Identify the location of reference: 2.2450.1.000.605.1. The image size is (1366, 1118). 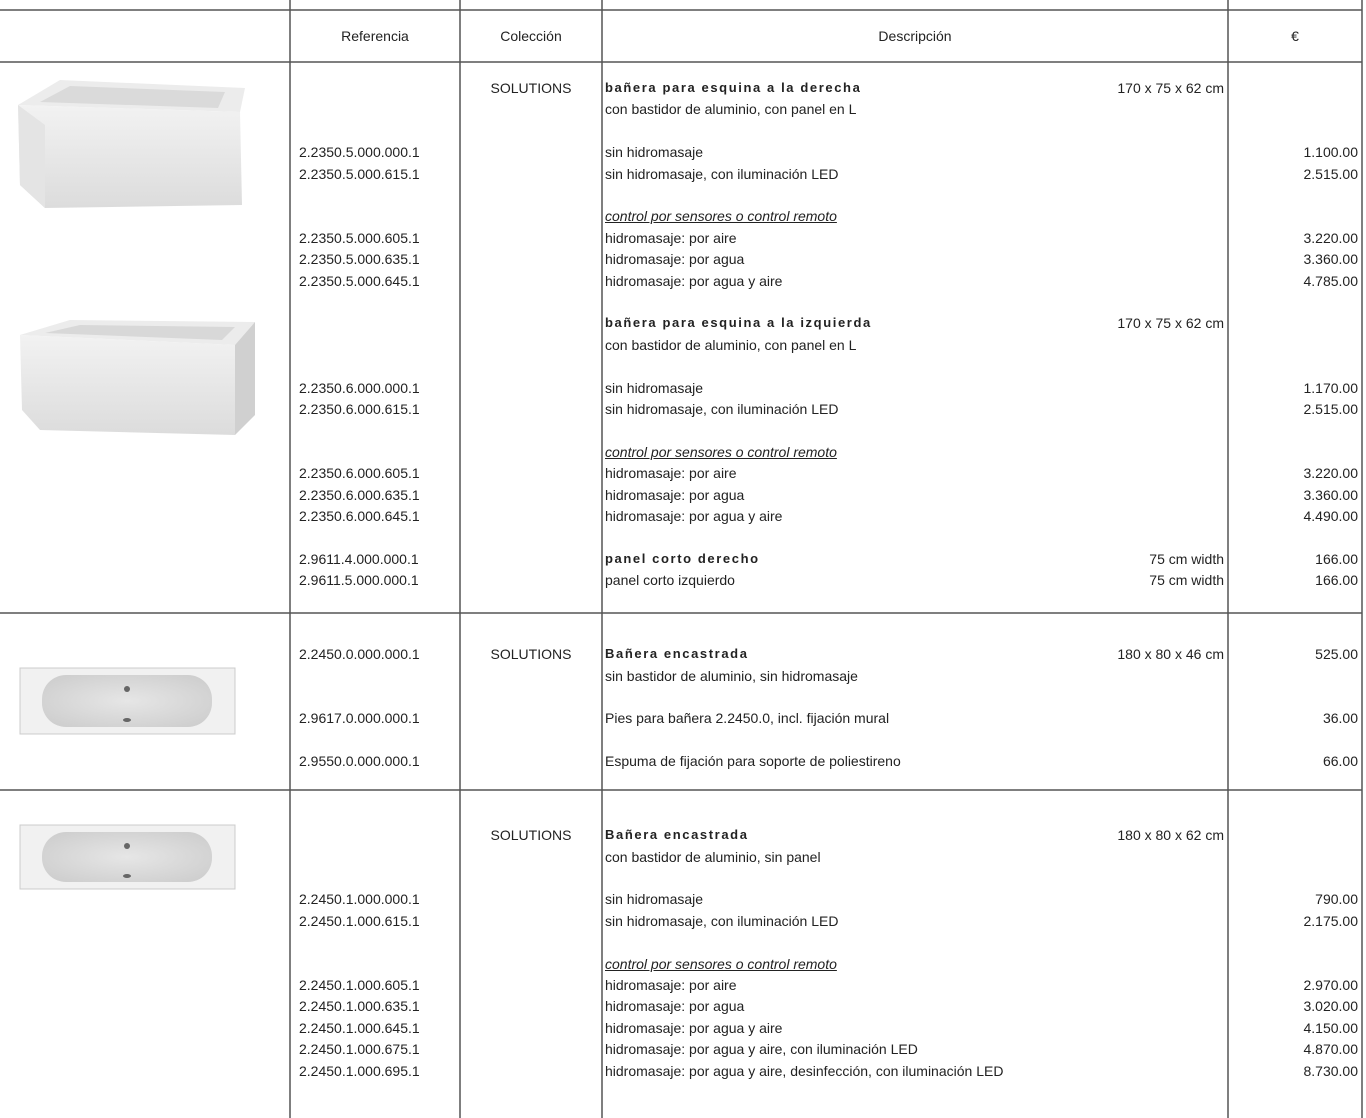
(359, 985).